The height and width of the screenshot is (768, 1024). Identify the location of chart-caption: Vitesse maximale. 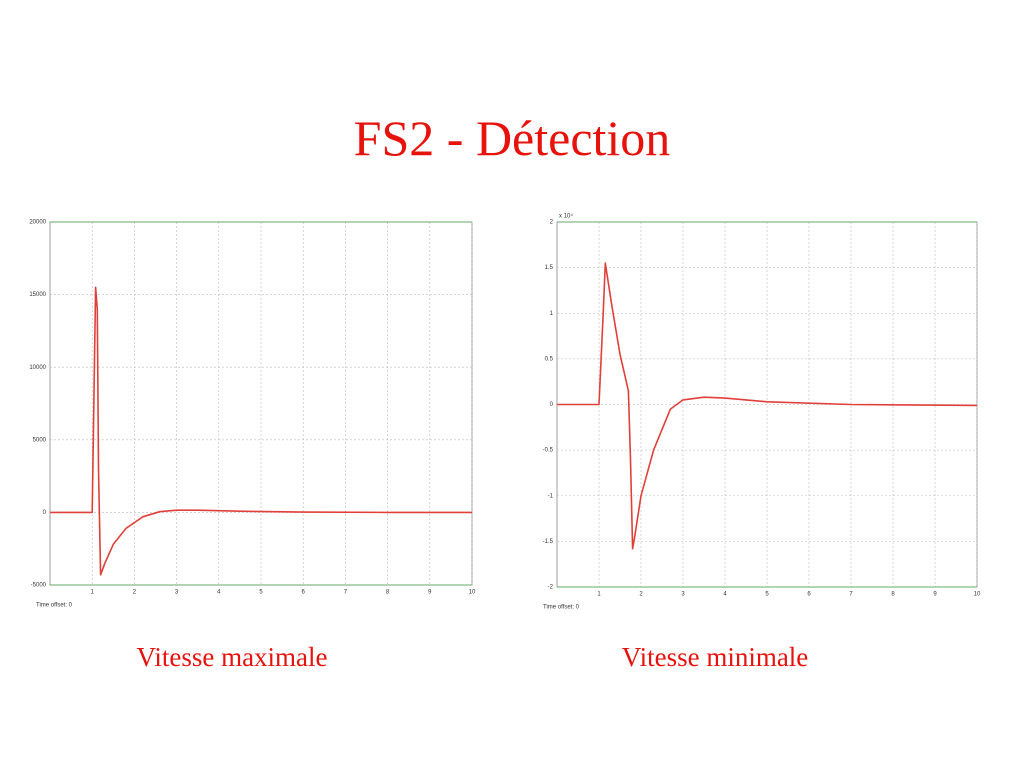
(231, 657).